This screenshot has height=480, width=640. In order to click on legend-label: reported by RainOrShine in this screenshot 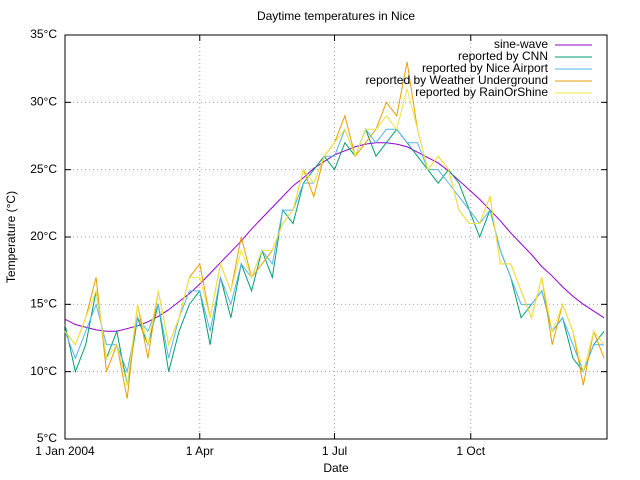, I will do `click(481, 92)`.